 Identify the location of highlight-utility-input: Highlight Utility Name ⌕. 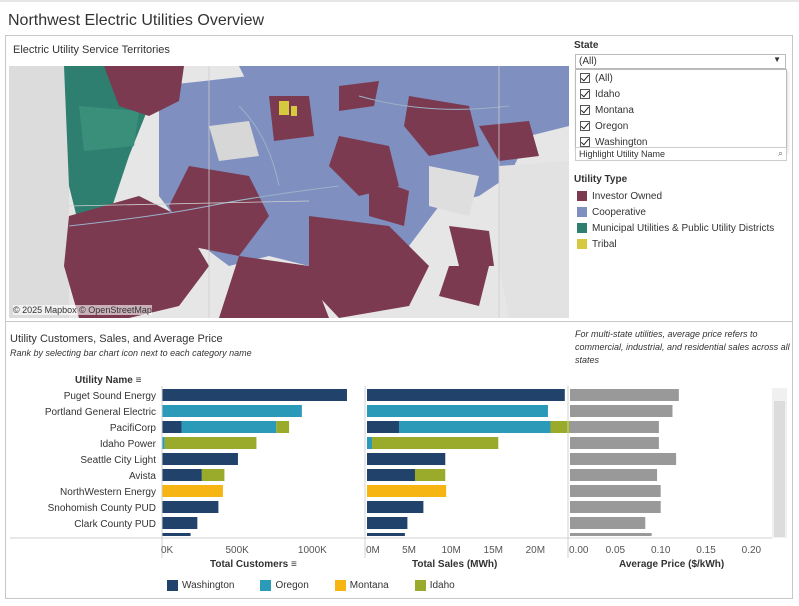
(681, 154).